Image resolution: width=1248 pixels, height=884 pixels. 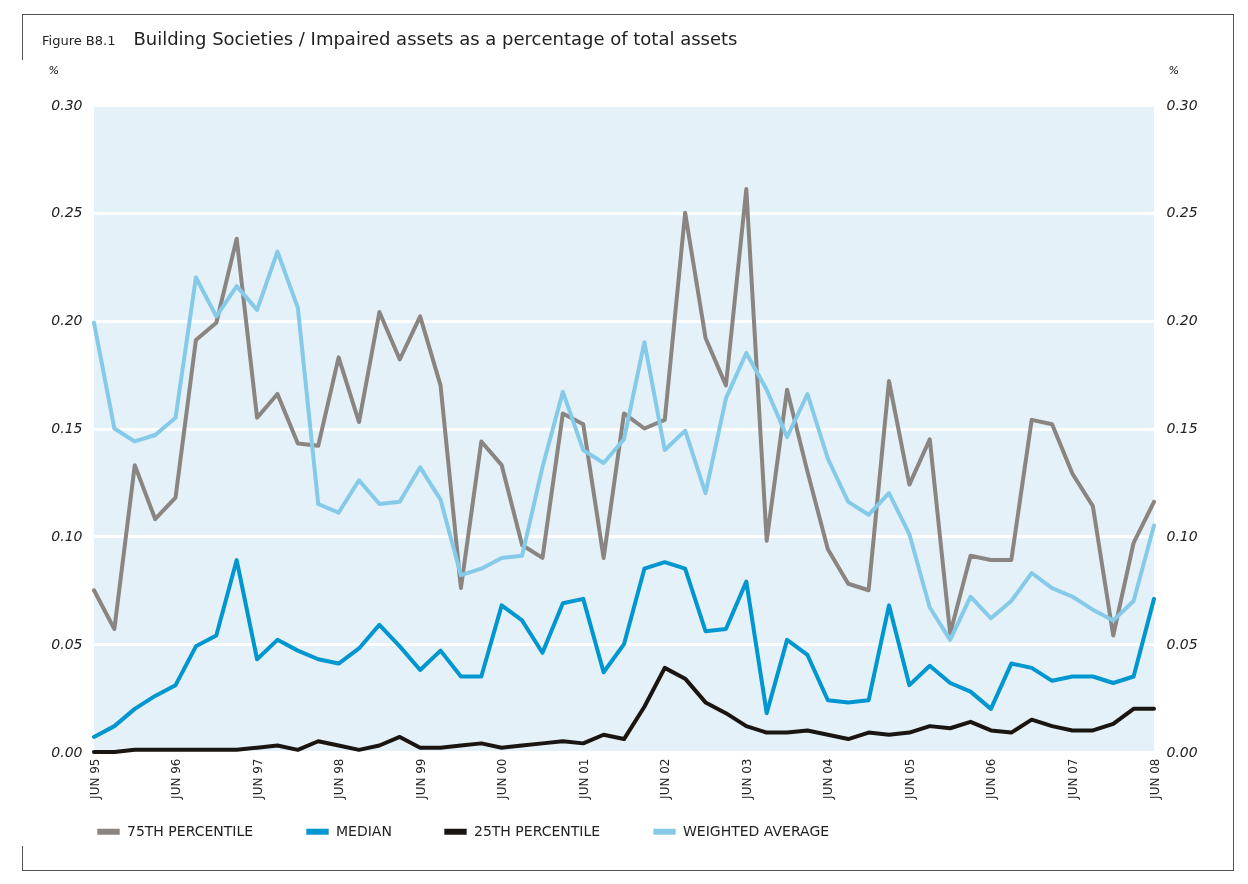 I want to click on x-tick-label: JUN 96, so click(x=176, y=779).